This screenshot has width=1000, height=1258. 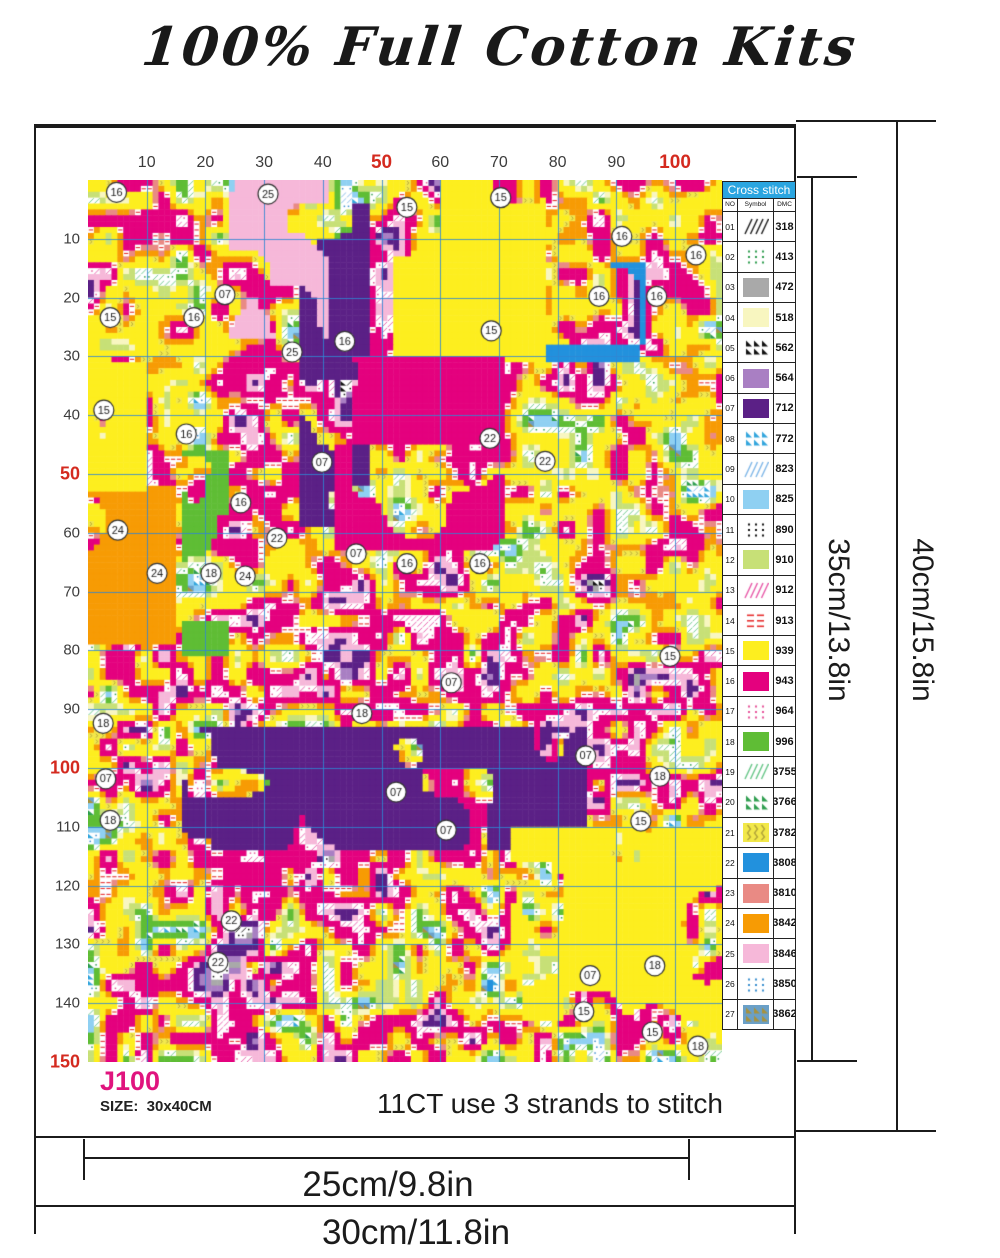 What do you see at coordinates (784, 204) in the screenshot?
I see `legend-col-dmc: DMC` at bounding box center [784, 204].